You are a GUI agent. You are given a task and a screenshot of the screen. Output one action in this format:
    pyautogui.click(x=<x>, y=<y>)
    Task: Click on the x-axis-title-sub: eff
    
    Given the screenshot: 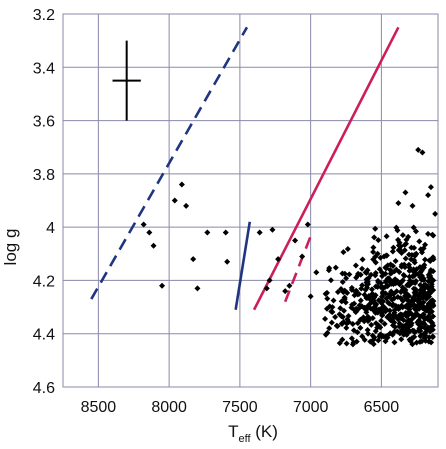 What is the action you would take?
    pyautogui.click(x=244, y=439)
    